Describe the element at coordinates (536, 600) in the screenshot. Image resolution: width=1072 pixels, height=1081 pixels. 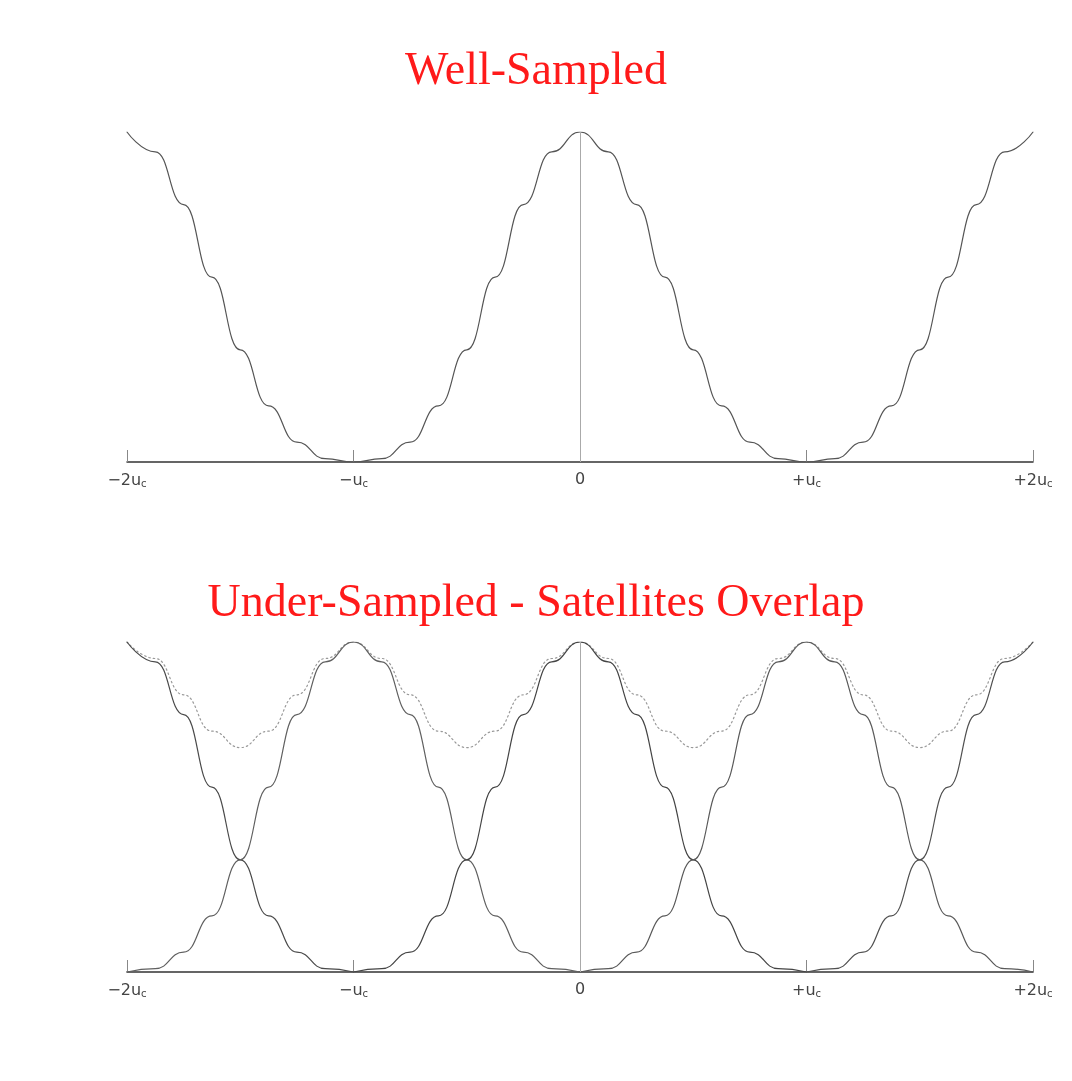
I see `chart-title: Under-Sampled - Satellites Overlap` at that location.